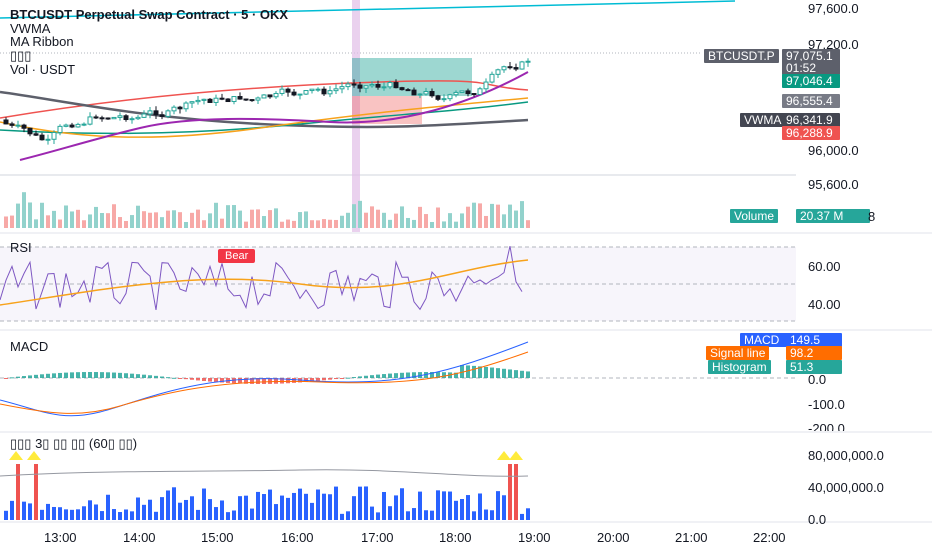 Image resolution: width=932 pixels, height=550 pixels. I want to click on indicator-unknown: ▯▯▯, so click(21, 55).